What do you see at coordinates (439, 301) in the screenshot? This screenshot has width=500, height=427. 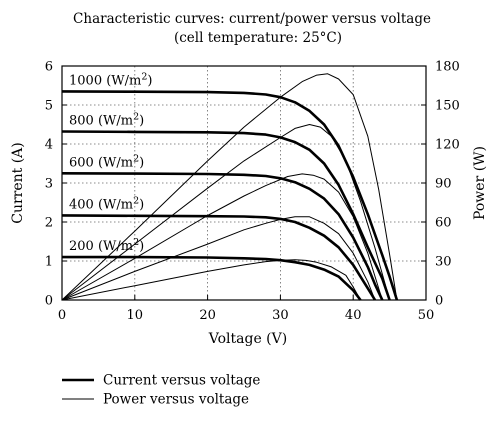 I see `y-right-tick-label: 0` at bounding box center [439, 301].